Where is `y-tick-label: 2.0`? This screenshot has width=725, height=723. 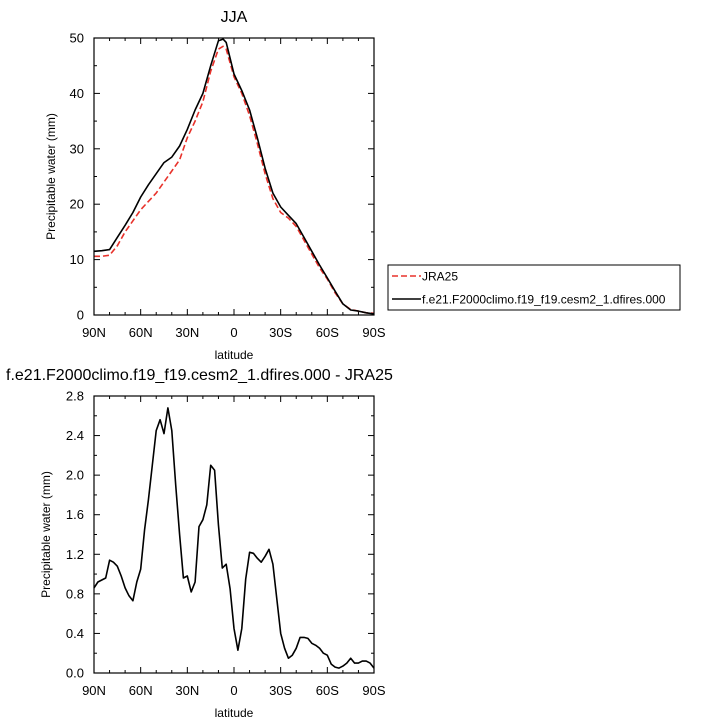
y-tick-label: 2.0 is located at coordinates (75, 475).